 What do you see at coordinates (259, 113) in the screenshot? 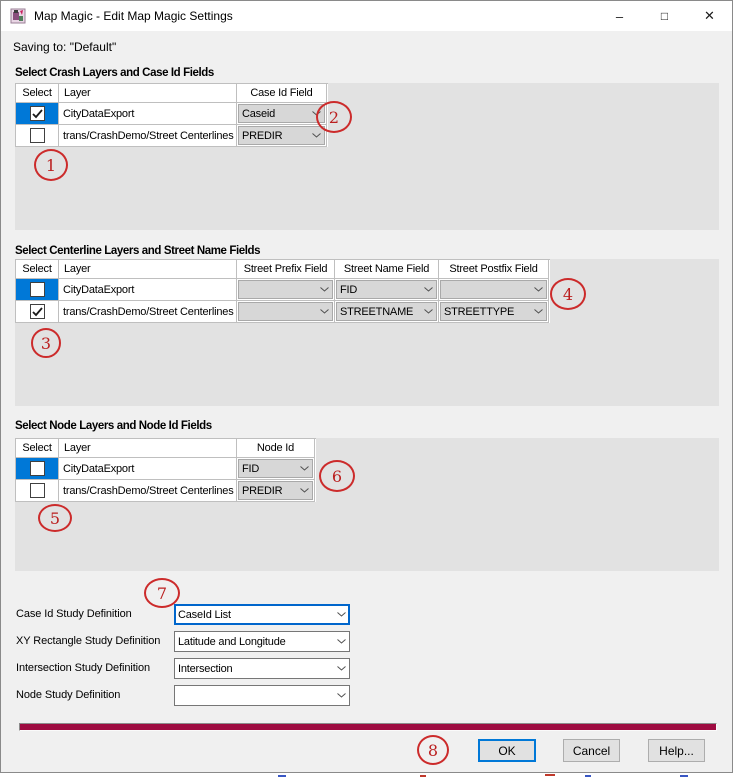
I see `field-dropdown-value: Caseid` at bounding box center [259, 113].